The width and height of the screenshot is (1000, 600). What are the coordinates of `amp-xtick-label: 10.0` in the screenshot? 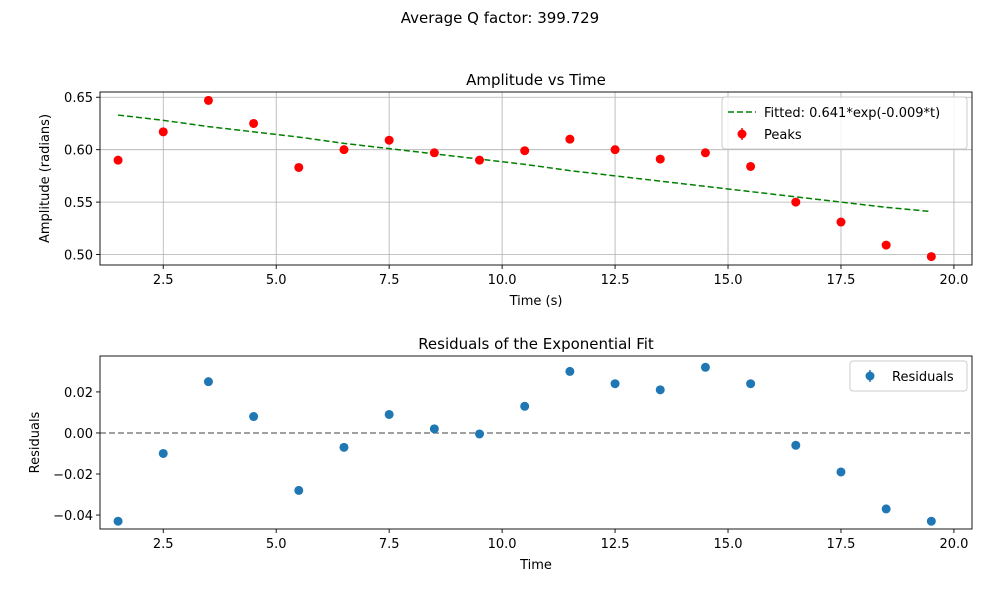 It's located at (502, 280).